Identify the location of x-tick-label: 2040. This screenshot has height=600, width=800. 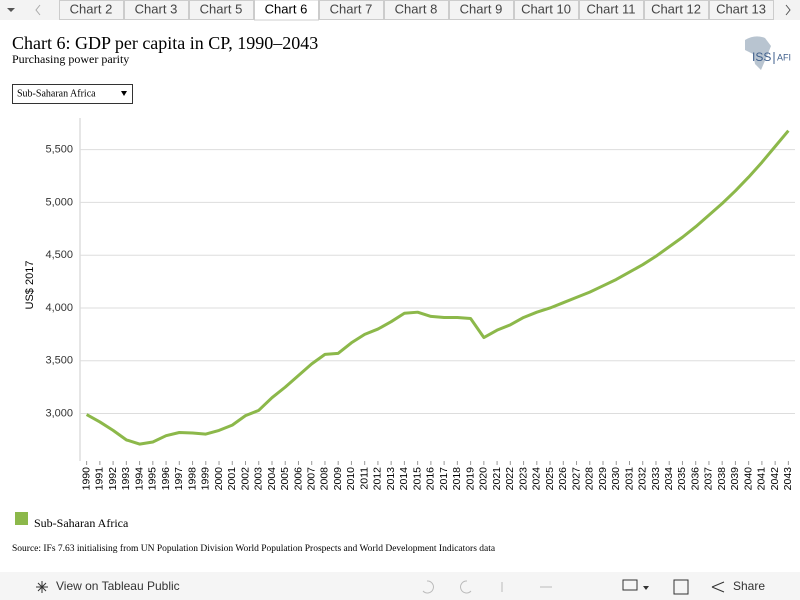
(748, 479).